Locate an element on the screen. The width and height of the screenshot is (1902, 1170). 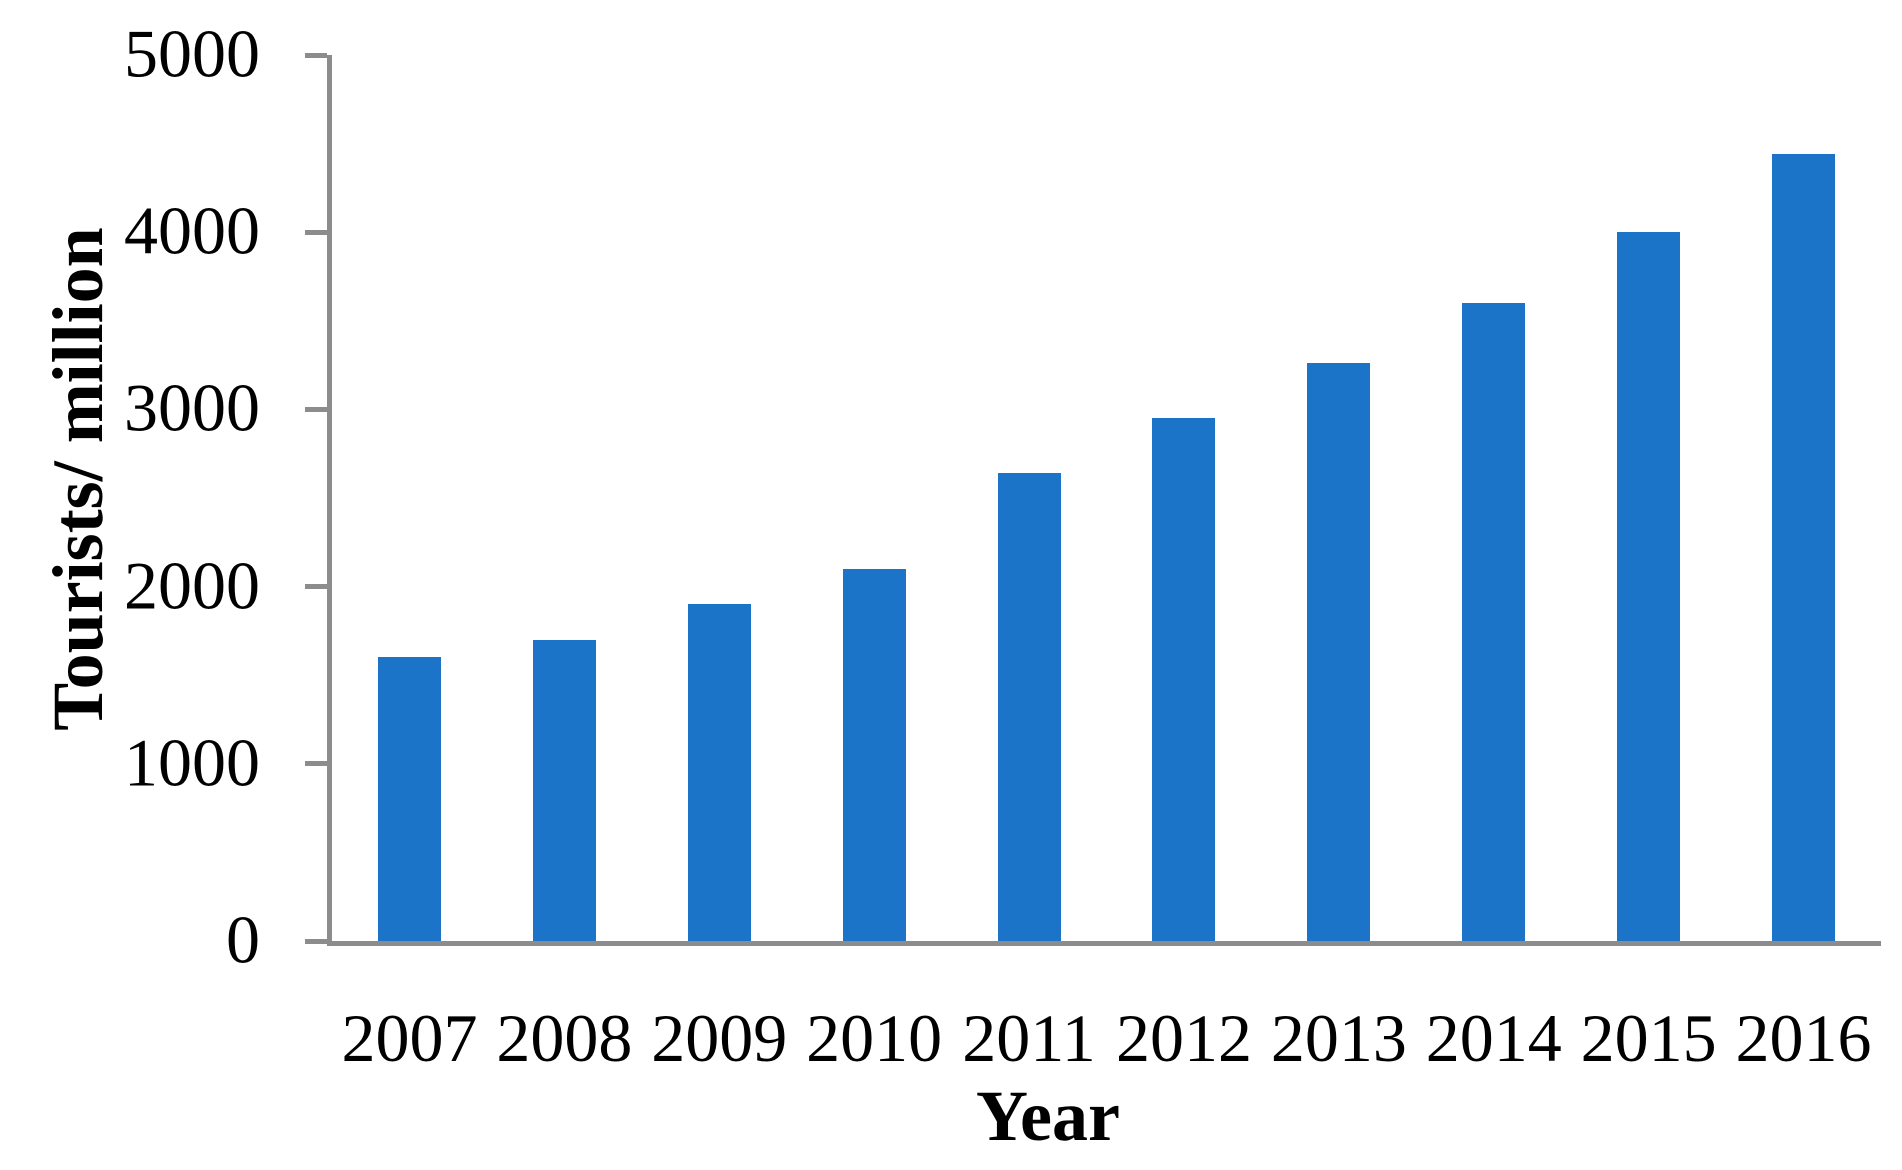
y-tick-mark-2000 is located at coordinates (316, 587).